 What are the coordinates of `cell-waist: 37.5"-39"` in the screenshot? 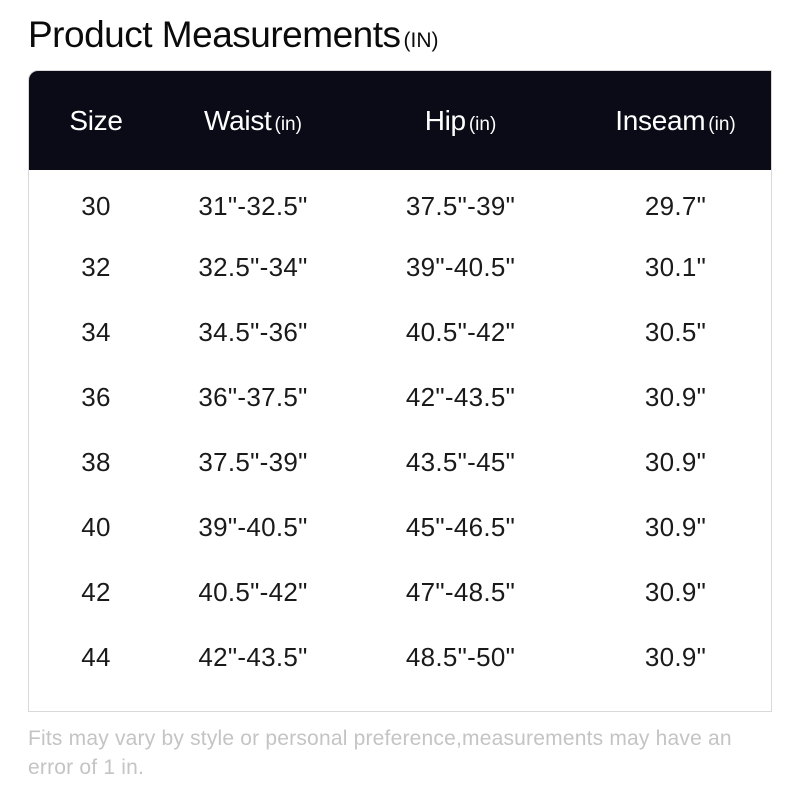 It's located at (253, 462).